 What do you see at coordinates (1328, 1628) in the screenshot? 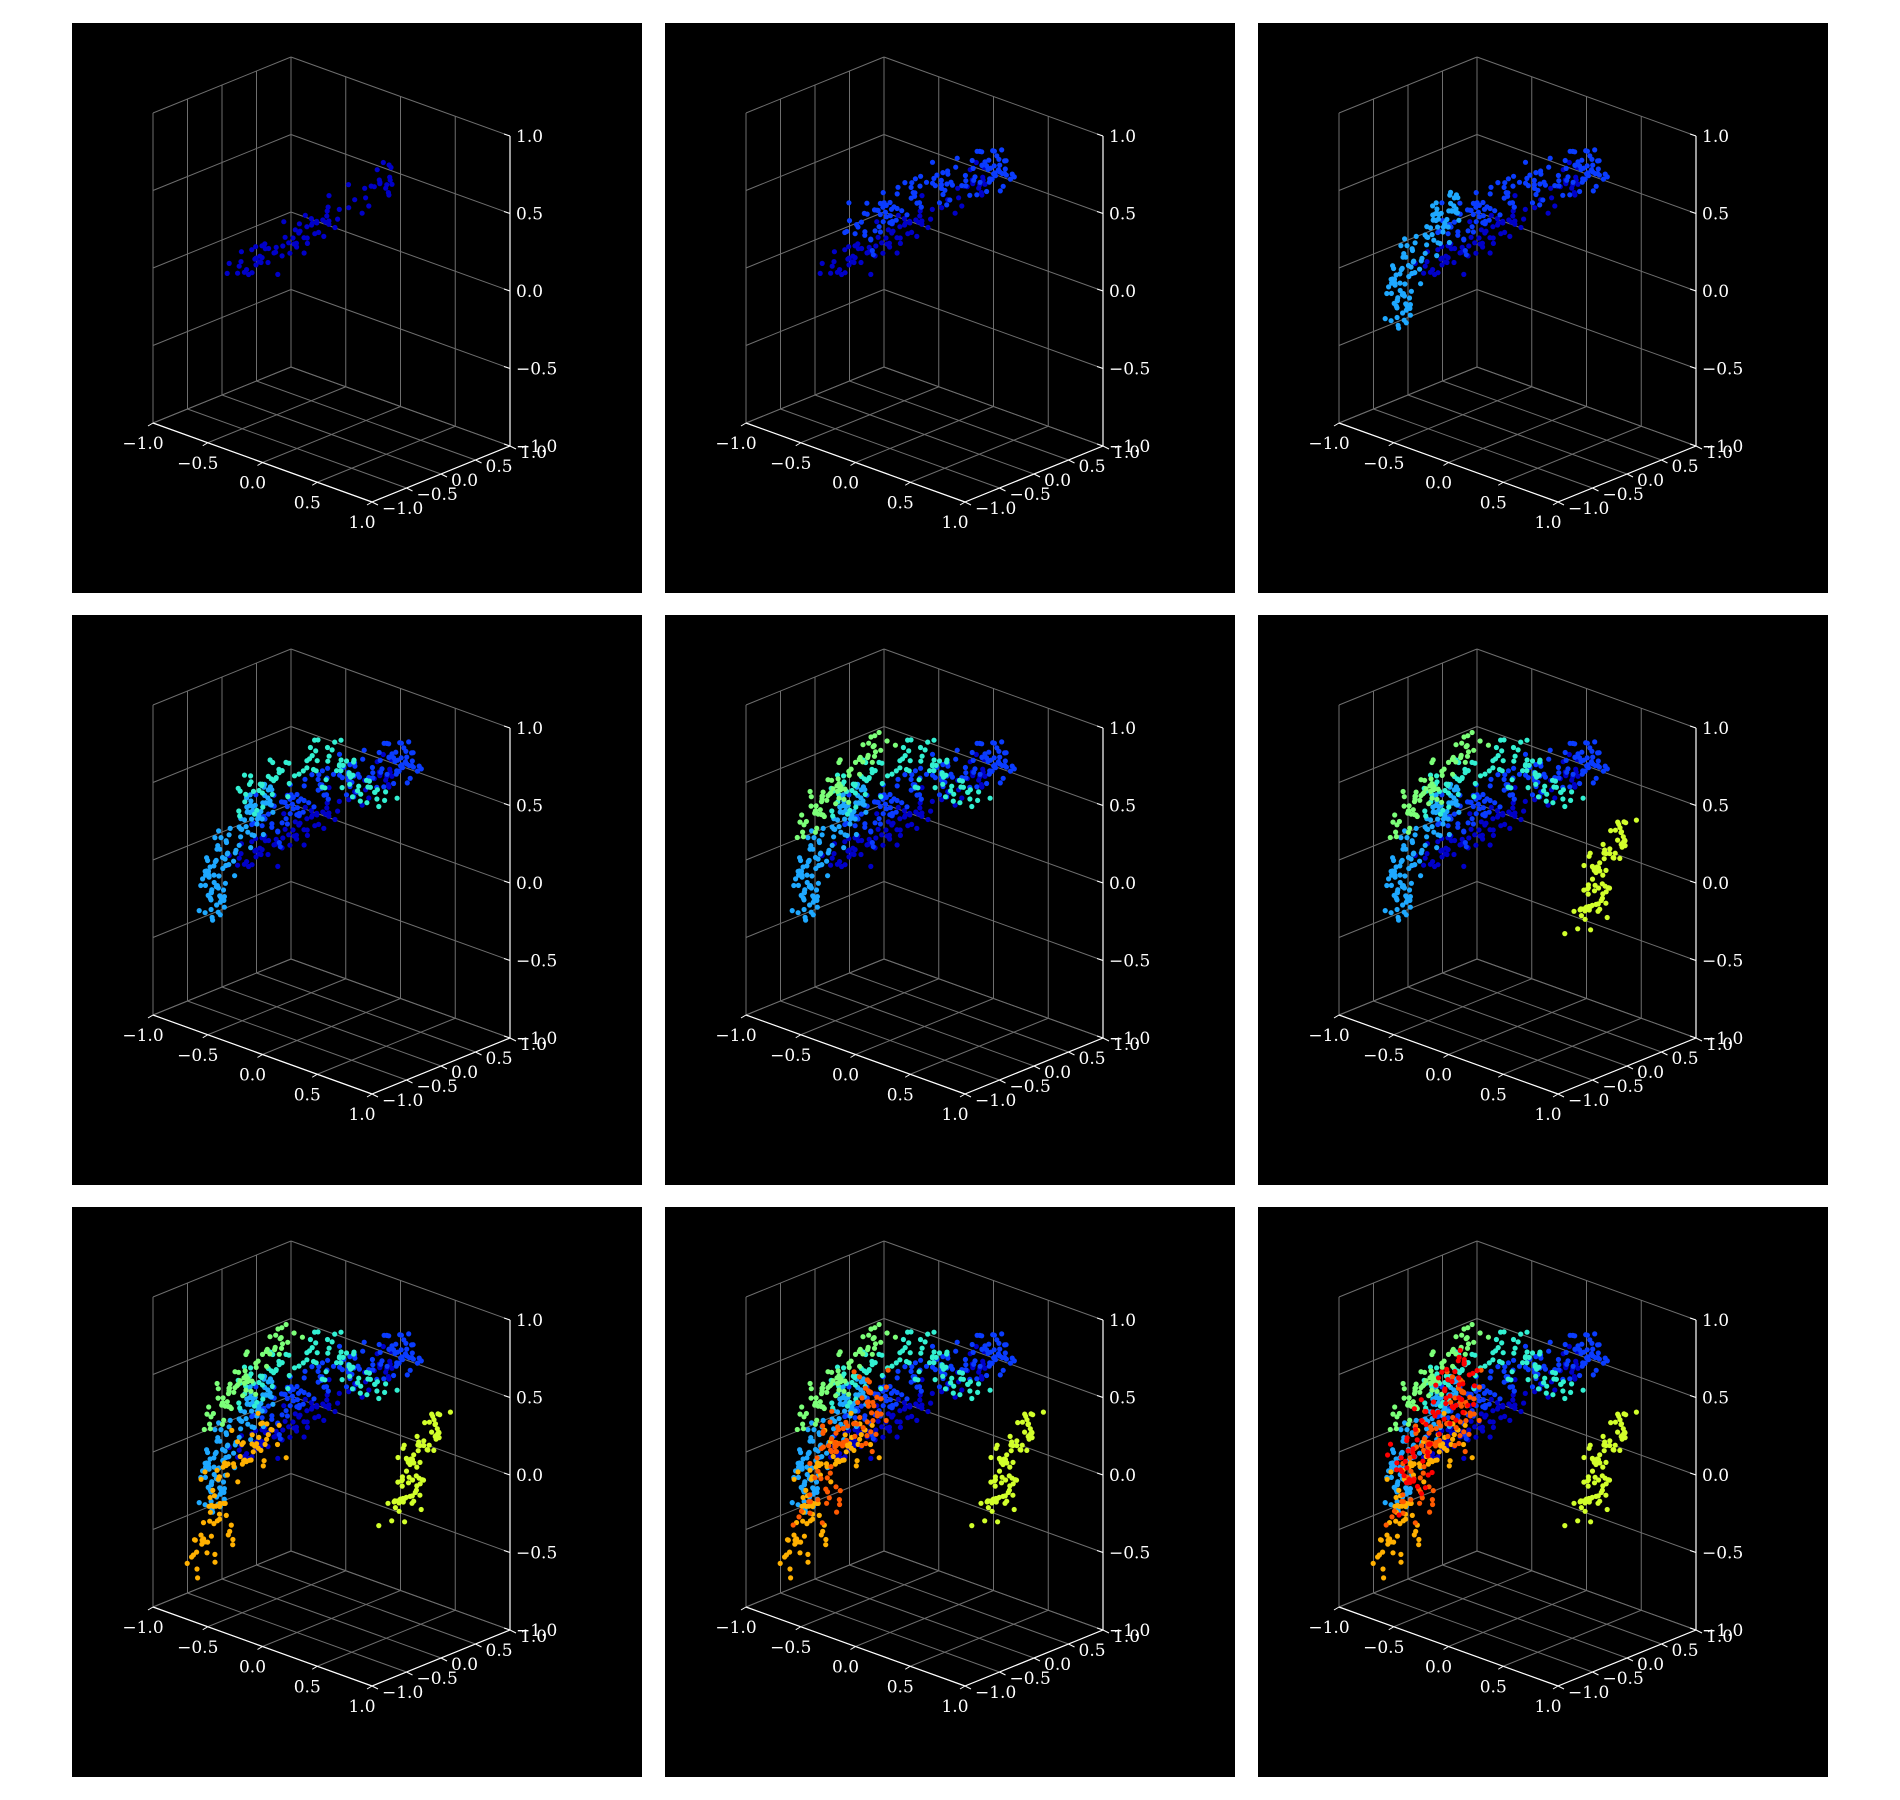
I see `x-tick-label: −1.0` at bounding box center [1328, 1628].